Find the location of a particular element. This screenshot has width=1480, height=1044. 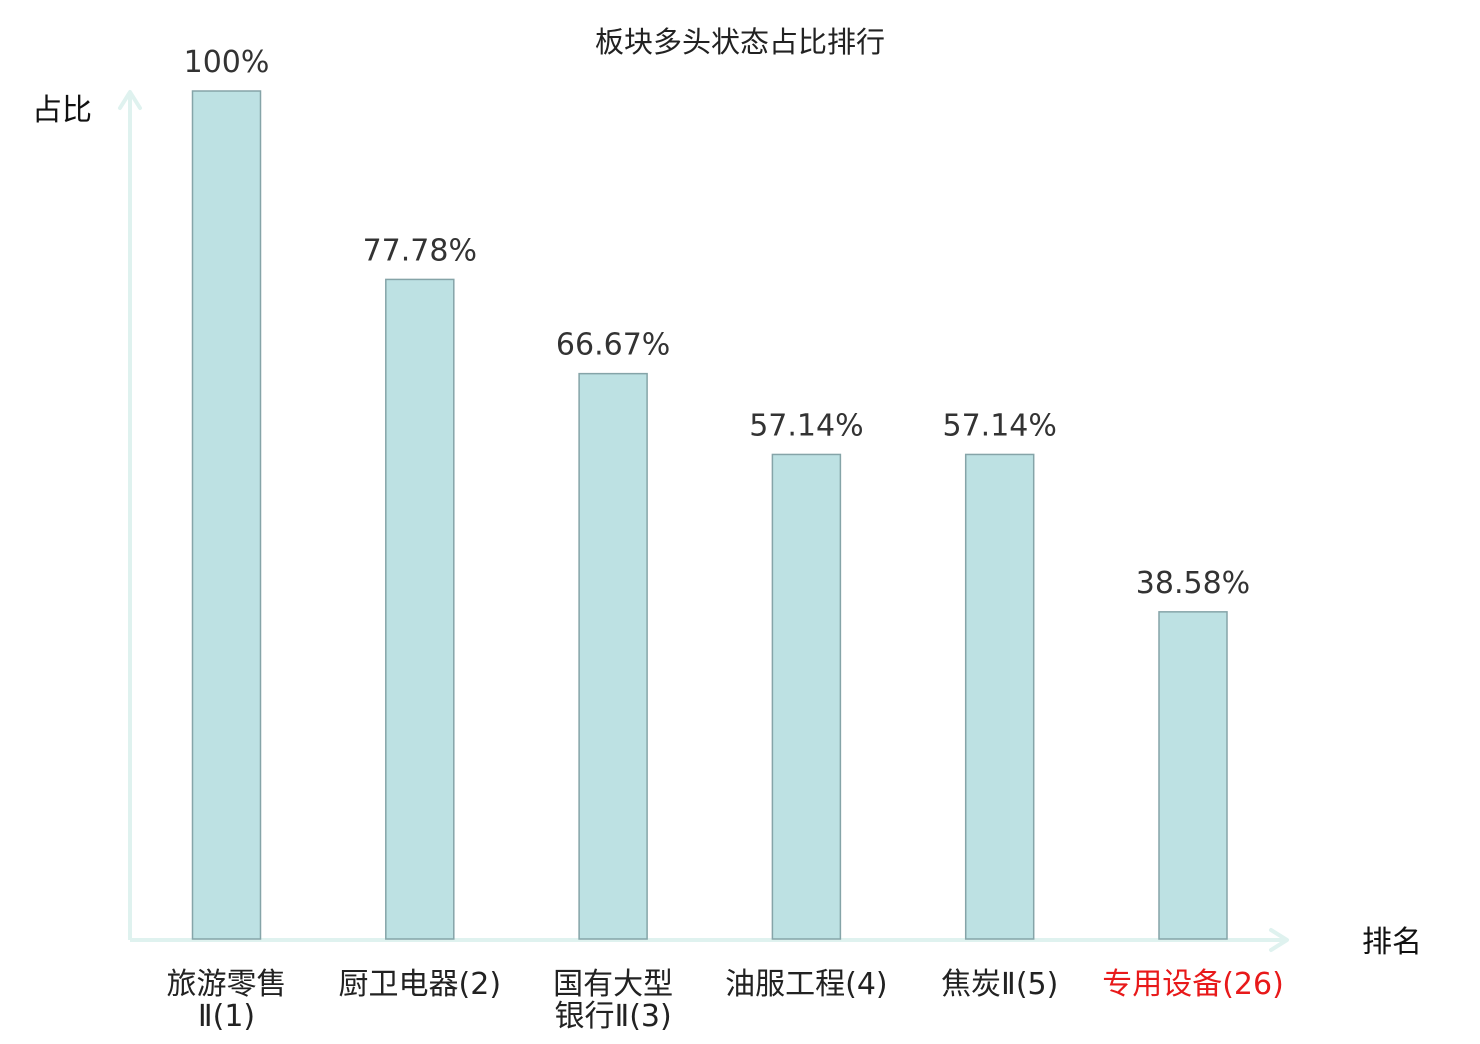

x-tick-label: 旅游零售 is located at coordinates (227, 984).